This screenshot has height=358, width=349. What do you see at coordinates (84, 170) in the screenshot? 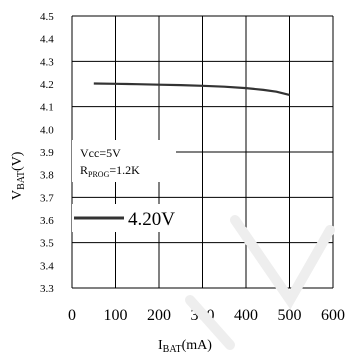
I see `annotation-rprog-main: R` at bounding box center [84, 170].